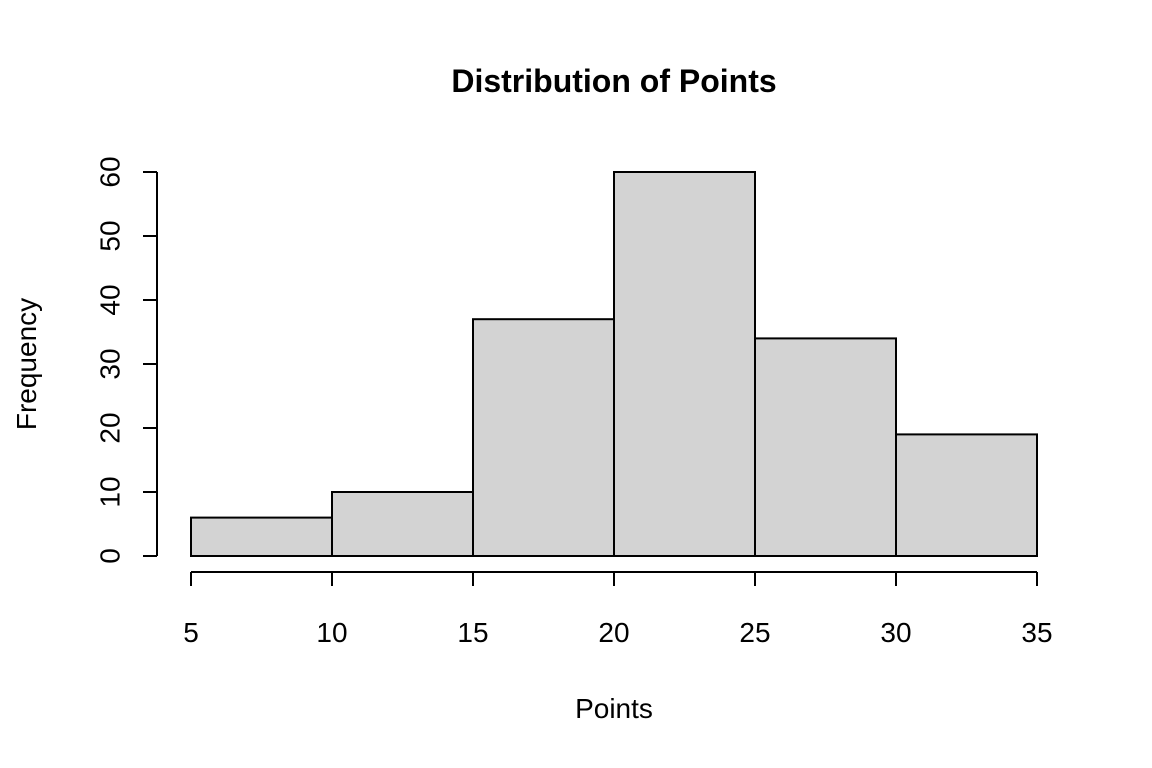 This screenshot has height=768, width=1152. Describe the element at coordinates (895, 632) in the screenshot. I see `x-tick-label: 30` at that location.